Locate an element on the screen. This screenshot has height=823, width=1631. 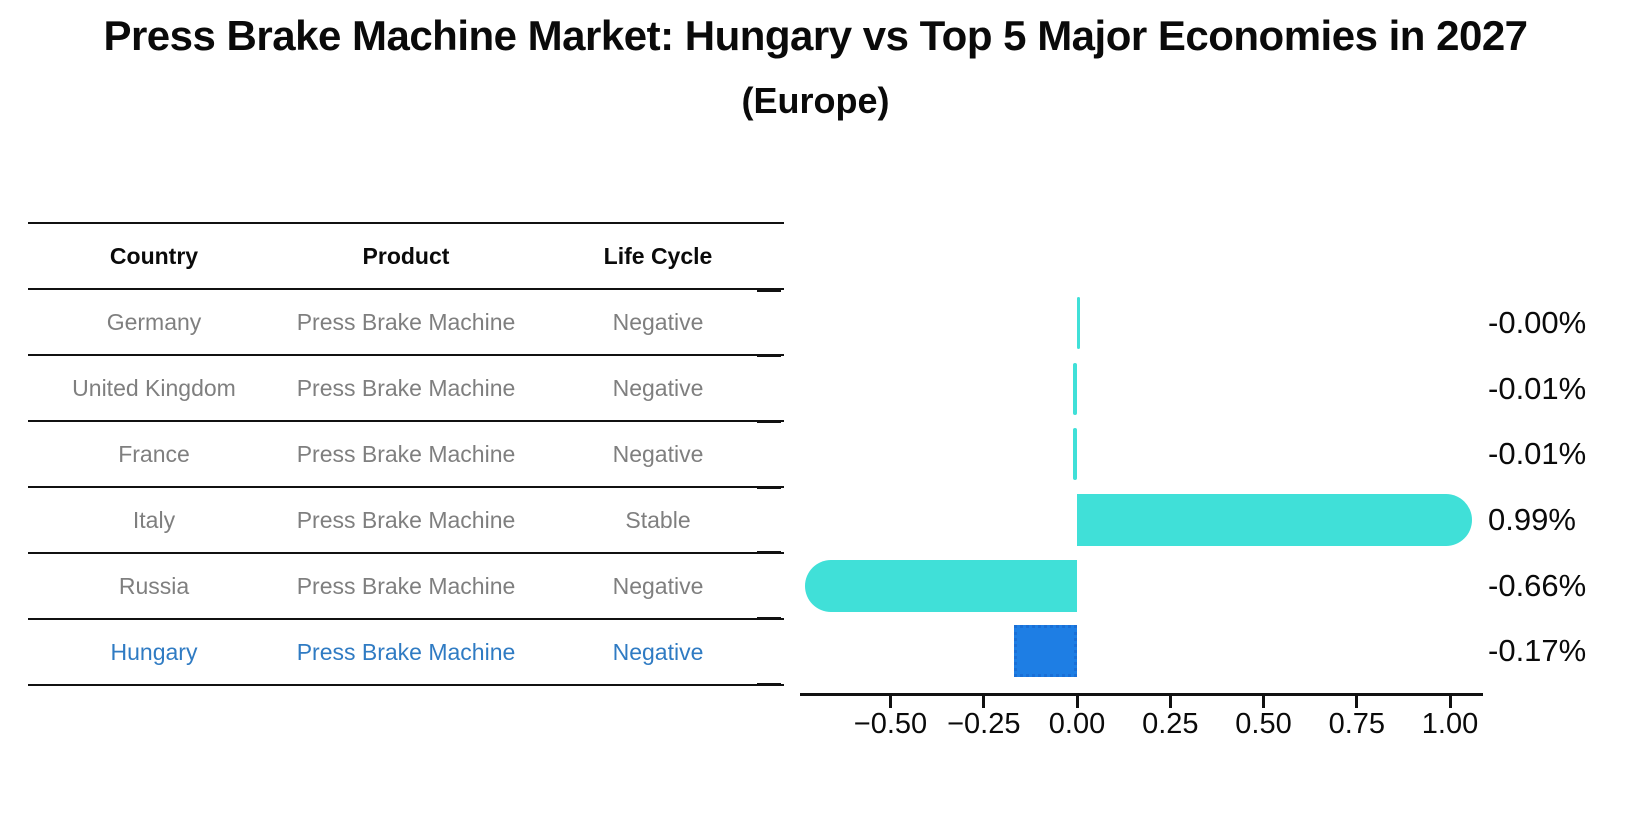
bar-value-label: -0.00% is located at coordinates (1537, 322).